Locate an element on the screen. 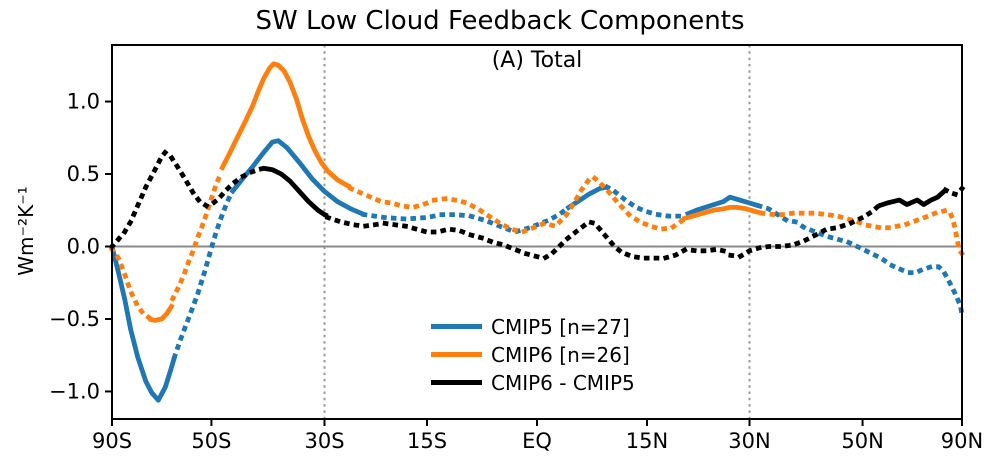 The image size is (1000, 468). y-tick-label-−1.0: −1.0 is located at coordinates (74, 391).